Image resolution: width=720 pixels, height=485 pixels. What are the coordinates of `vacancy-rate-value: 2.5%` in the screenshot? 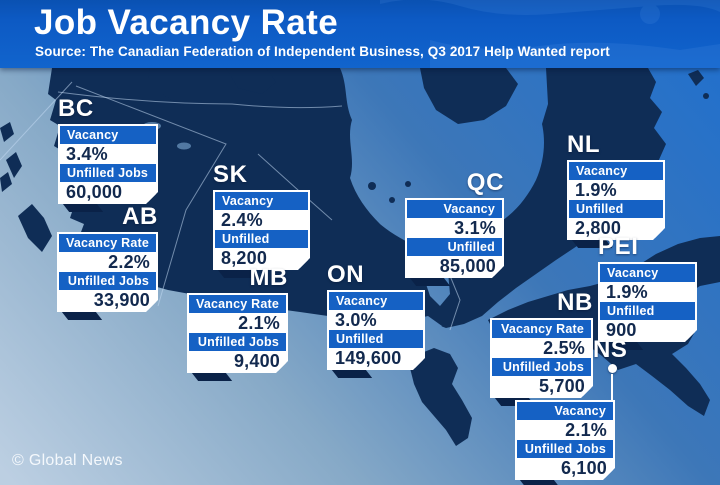 It's located at (541, 348).